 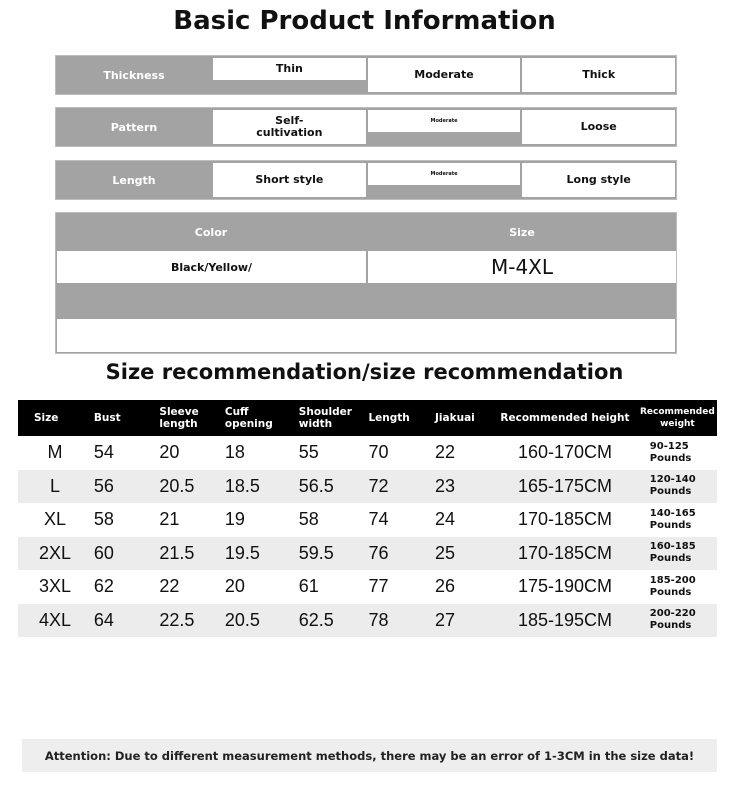 I want to click on table-cell: 23, so click(x=463, y=486).